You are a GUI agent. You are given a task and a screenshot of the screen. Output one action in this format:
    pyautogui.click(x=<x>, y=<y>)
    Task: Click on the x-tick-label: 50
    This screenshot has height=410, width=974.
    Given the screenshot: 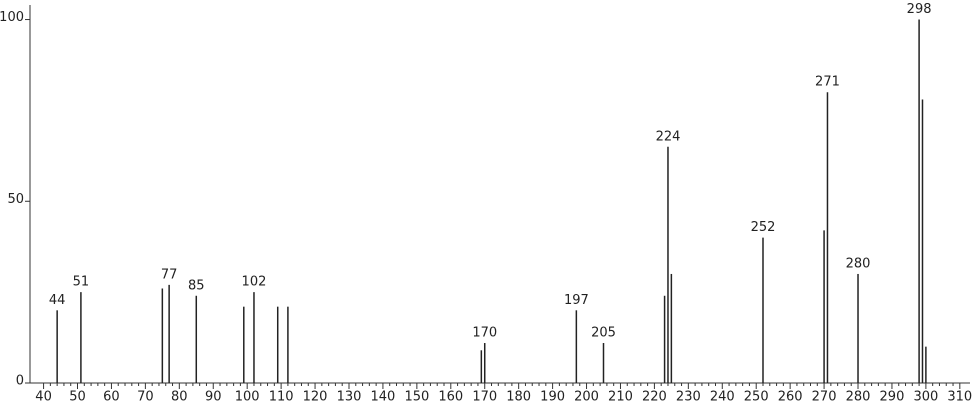 What is the action you would take?
    pyautogui.click(x=77, y=397)
    